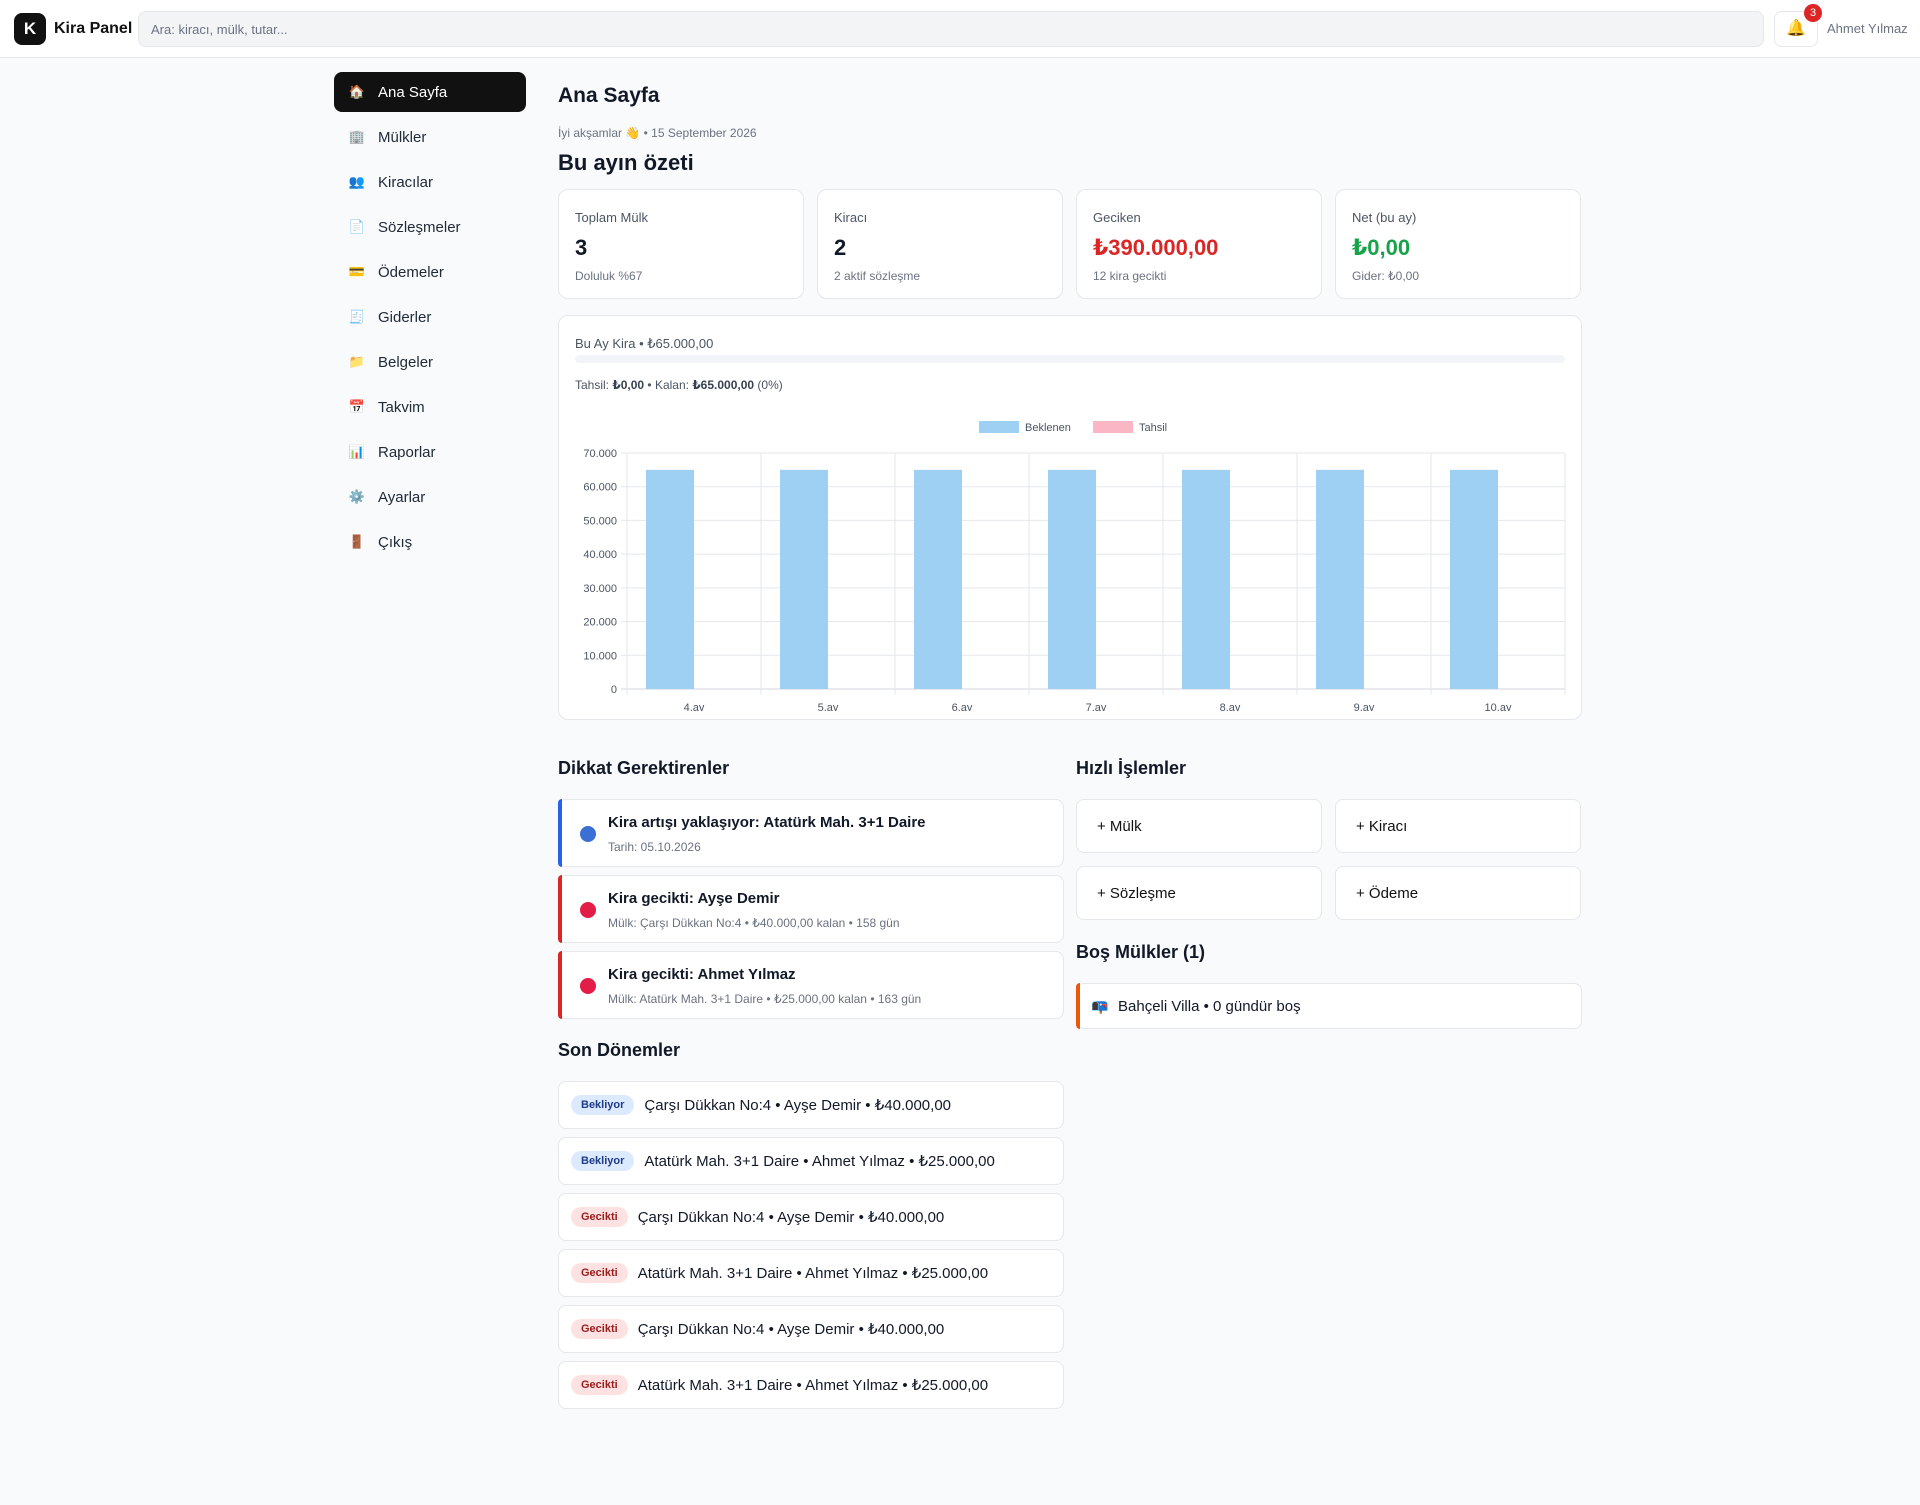 The image size is (1920, 1505). I want to click on sidebar-item-label: Mülkler, so click(402, 137).